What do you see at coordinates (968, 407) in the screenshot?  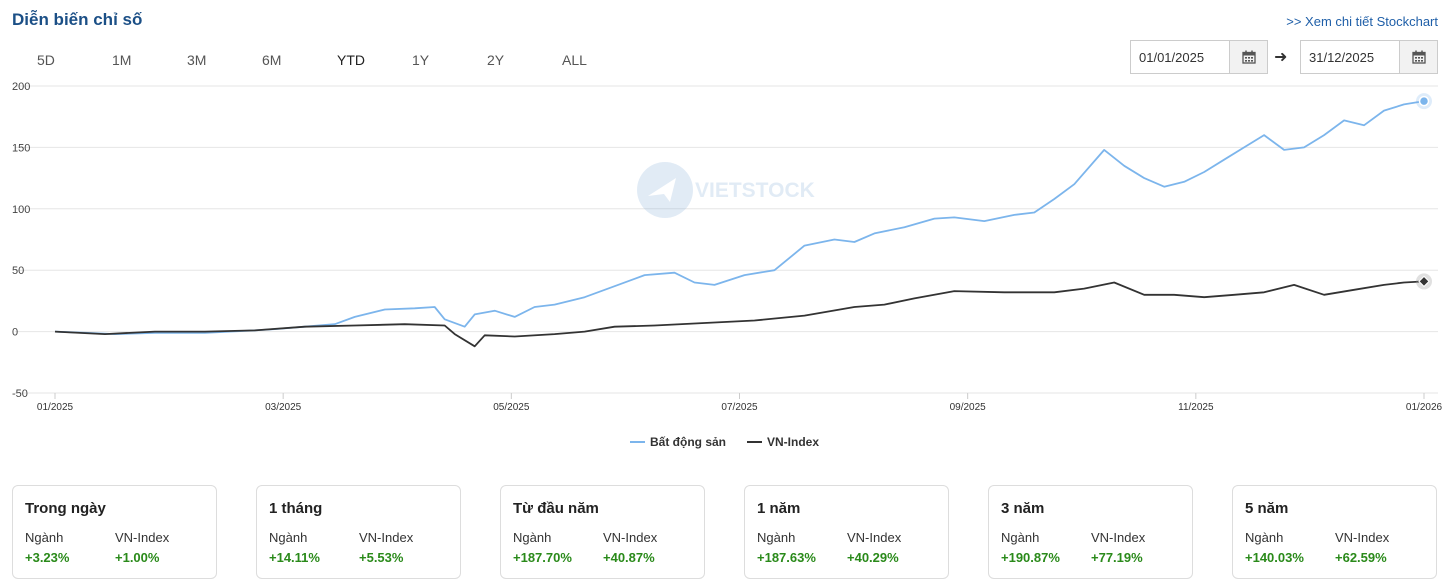 I see `x-tick-label: 09/2025` at bounding box center [968, 407].